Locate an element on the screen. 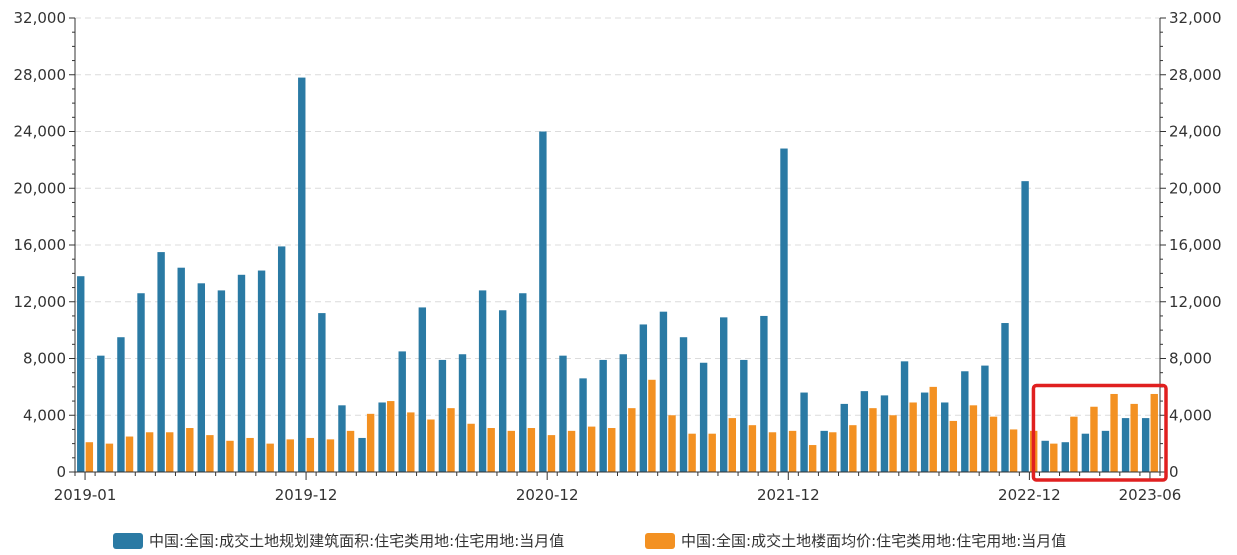 This screenshot has height=555, width=1237. y-right-tick-label: 4,000 is located at coordinates (1190, 415).